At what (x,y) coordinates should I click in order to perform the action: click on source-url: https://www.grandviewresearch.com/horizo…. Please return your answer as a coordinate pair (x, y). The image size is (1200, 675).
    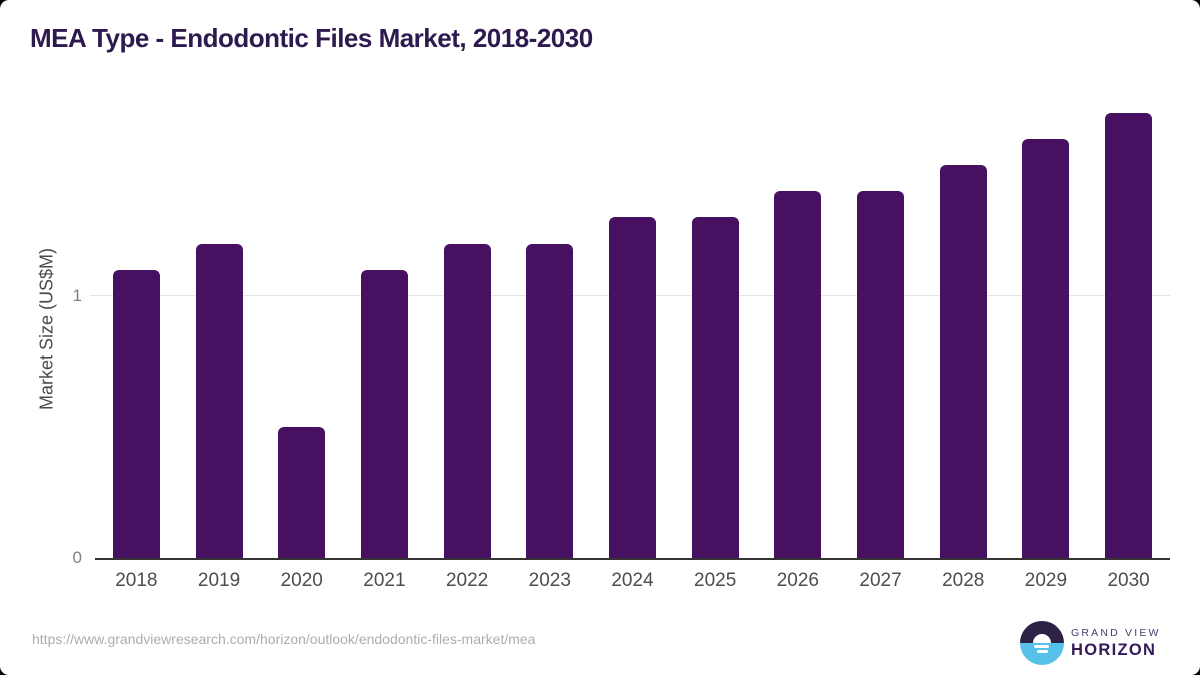
    Looking at the image, I should click on (284, 639).